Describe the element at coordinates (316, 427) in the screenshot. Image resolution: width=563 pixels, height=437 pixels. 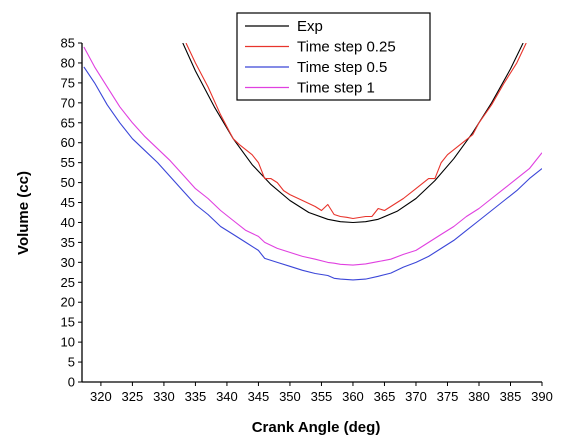
I see `x-axis-title: Crank Angle (deg)` at that location.